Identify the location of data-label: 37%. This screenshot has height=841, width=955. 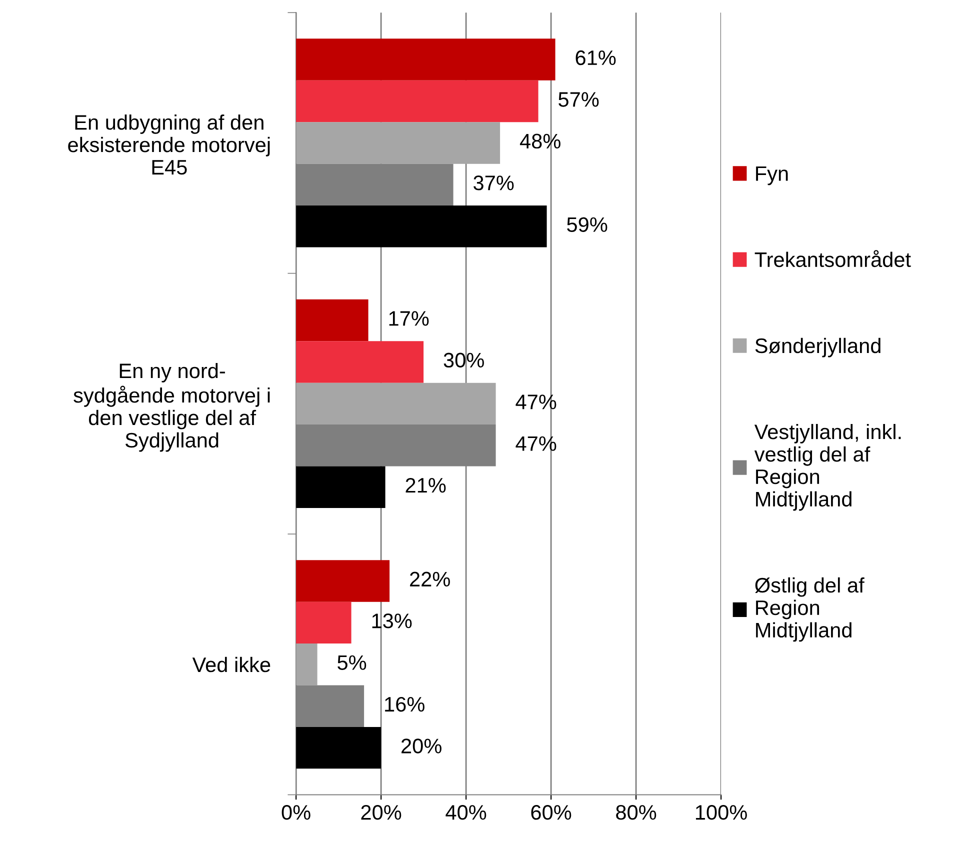
(494, 183).